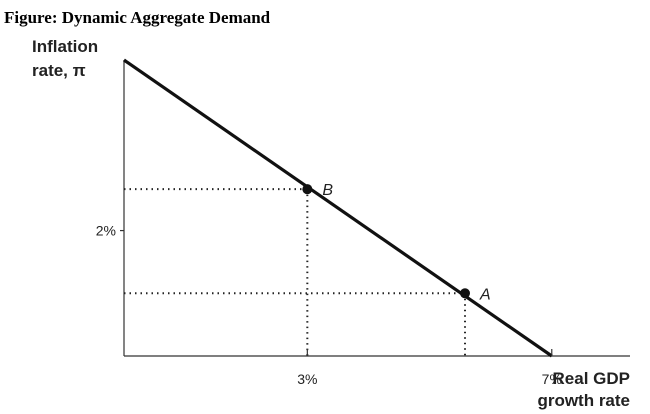  Describe the element at coordinates (583, 400) in the screenshot. I see `x-axis-label-line2: growth rate` at that location.